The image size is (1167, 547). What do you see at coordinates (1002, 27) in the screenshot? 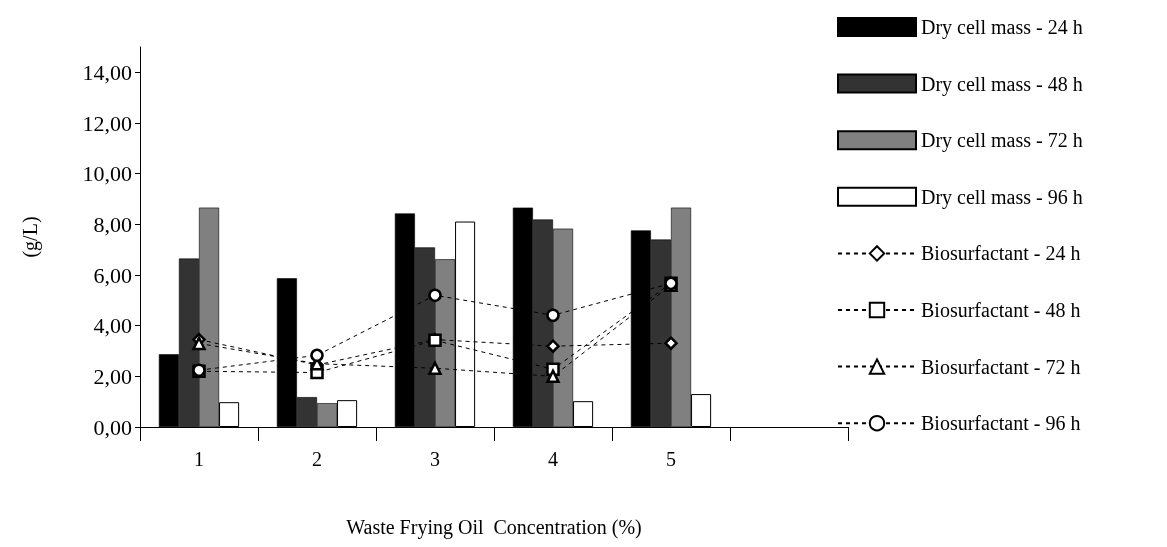
I see `legend-label: Dry cell mass - 24 h` at bounding box center [1002, 27].